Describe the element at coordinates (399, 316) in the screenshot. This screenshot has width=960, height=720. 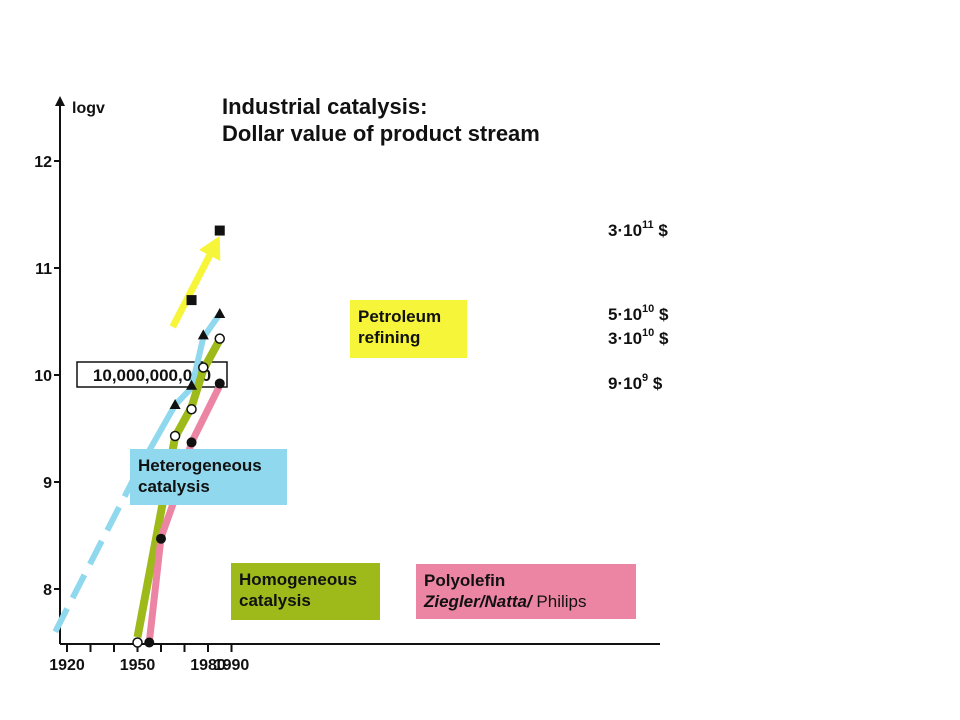
I see `petroleum-label-line-1: Petroleum` at that location.